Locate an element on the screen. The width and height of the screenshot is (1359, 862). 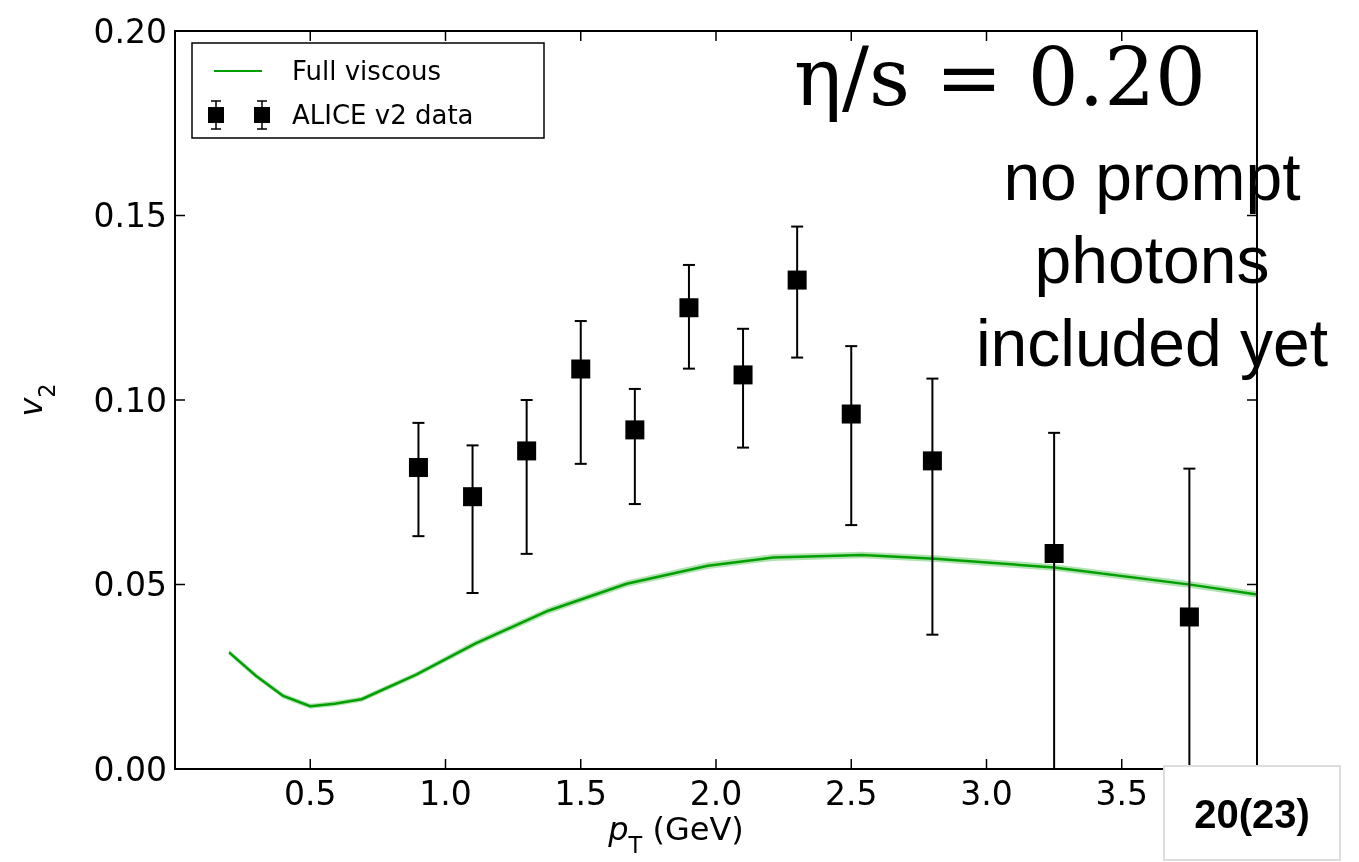
x-tick-label: 1.0 is located at coordinates (445, 793).